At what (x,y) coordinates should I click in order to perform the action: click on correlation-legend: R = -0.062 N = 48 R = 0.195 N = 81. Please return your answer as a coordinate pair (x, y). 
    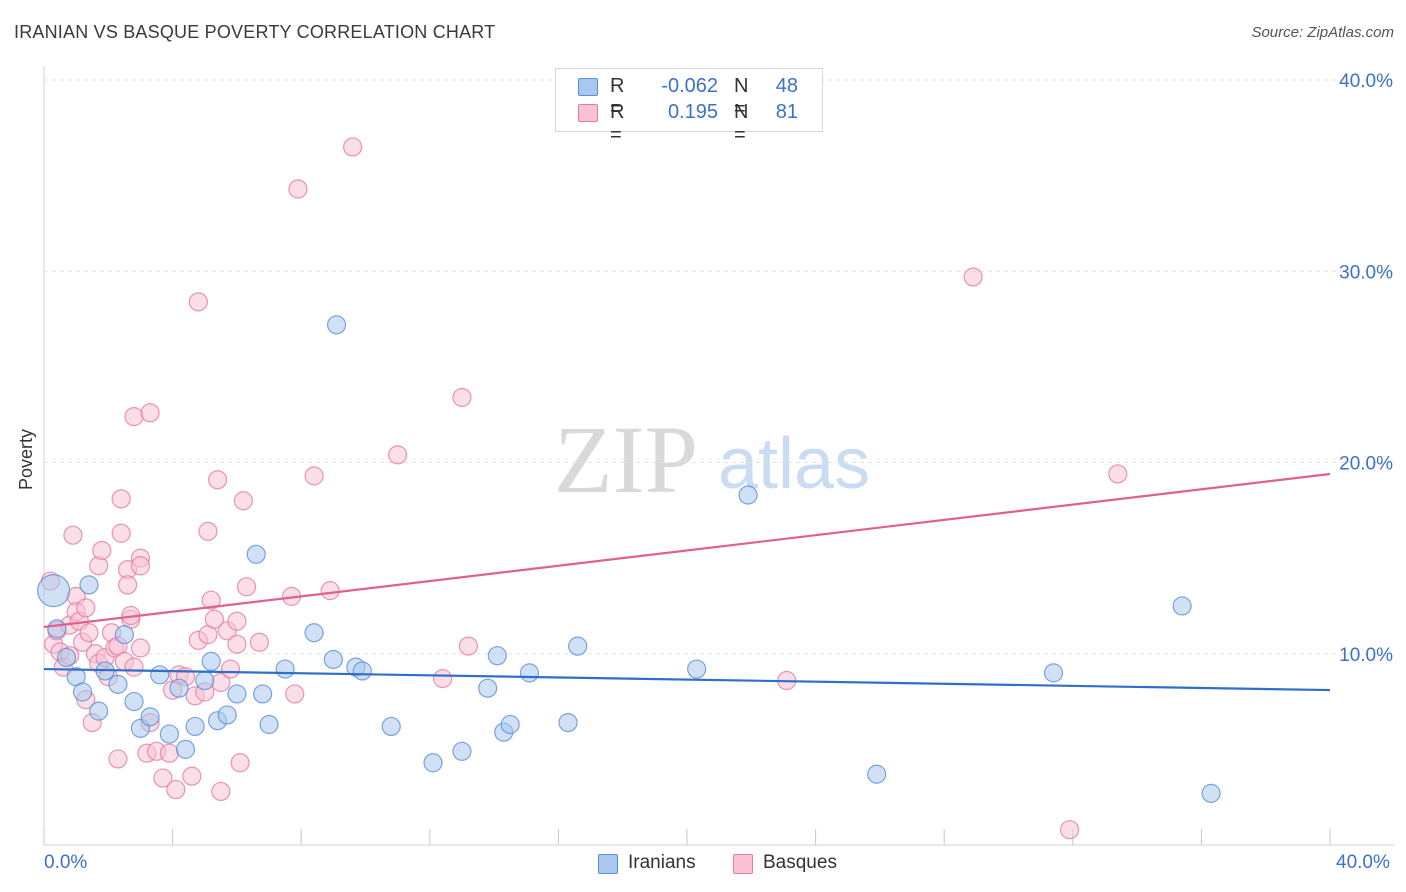
    Looking at the image, I should click on (689, 107).